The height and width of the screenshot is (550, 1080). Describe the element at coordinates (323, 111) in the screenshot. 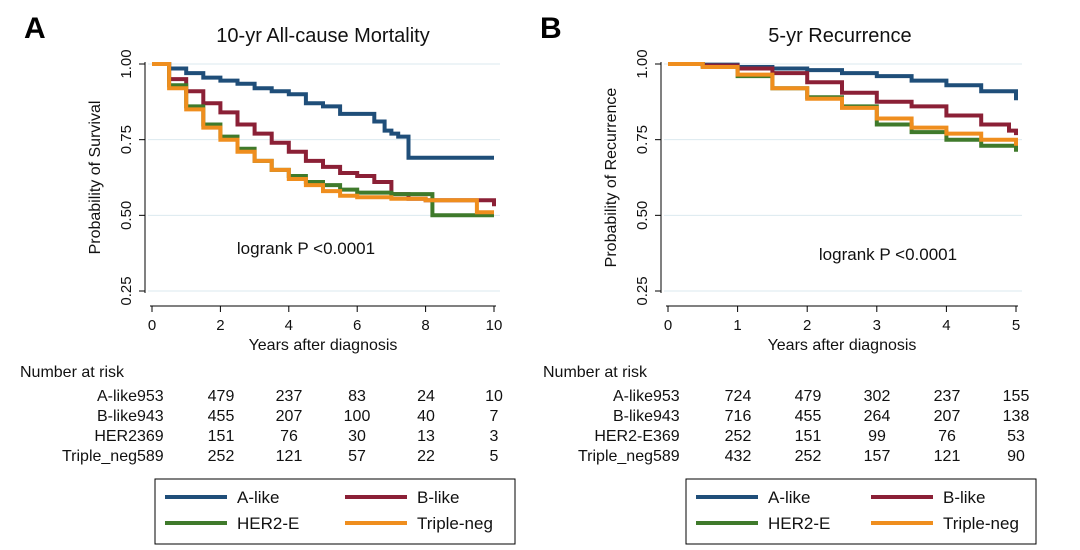

I see `series-line-a-like` at that location.